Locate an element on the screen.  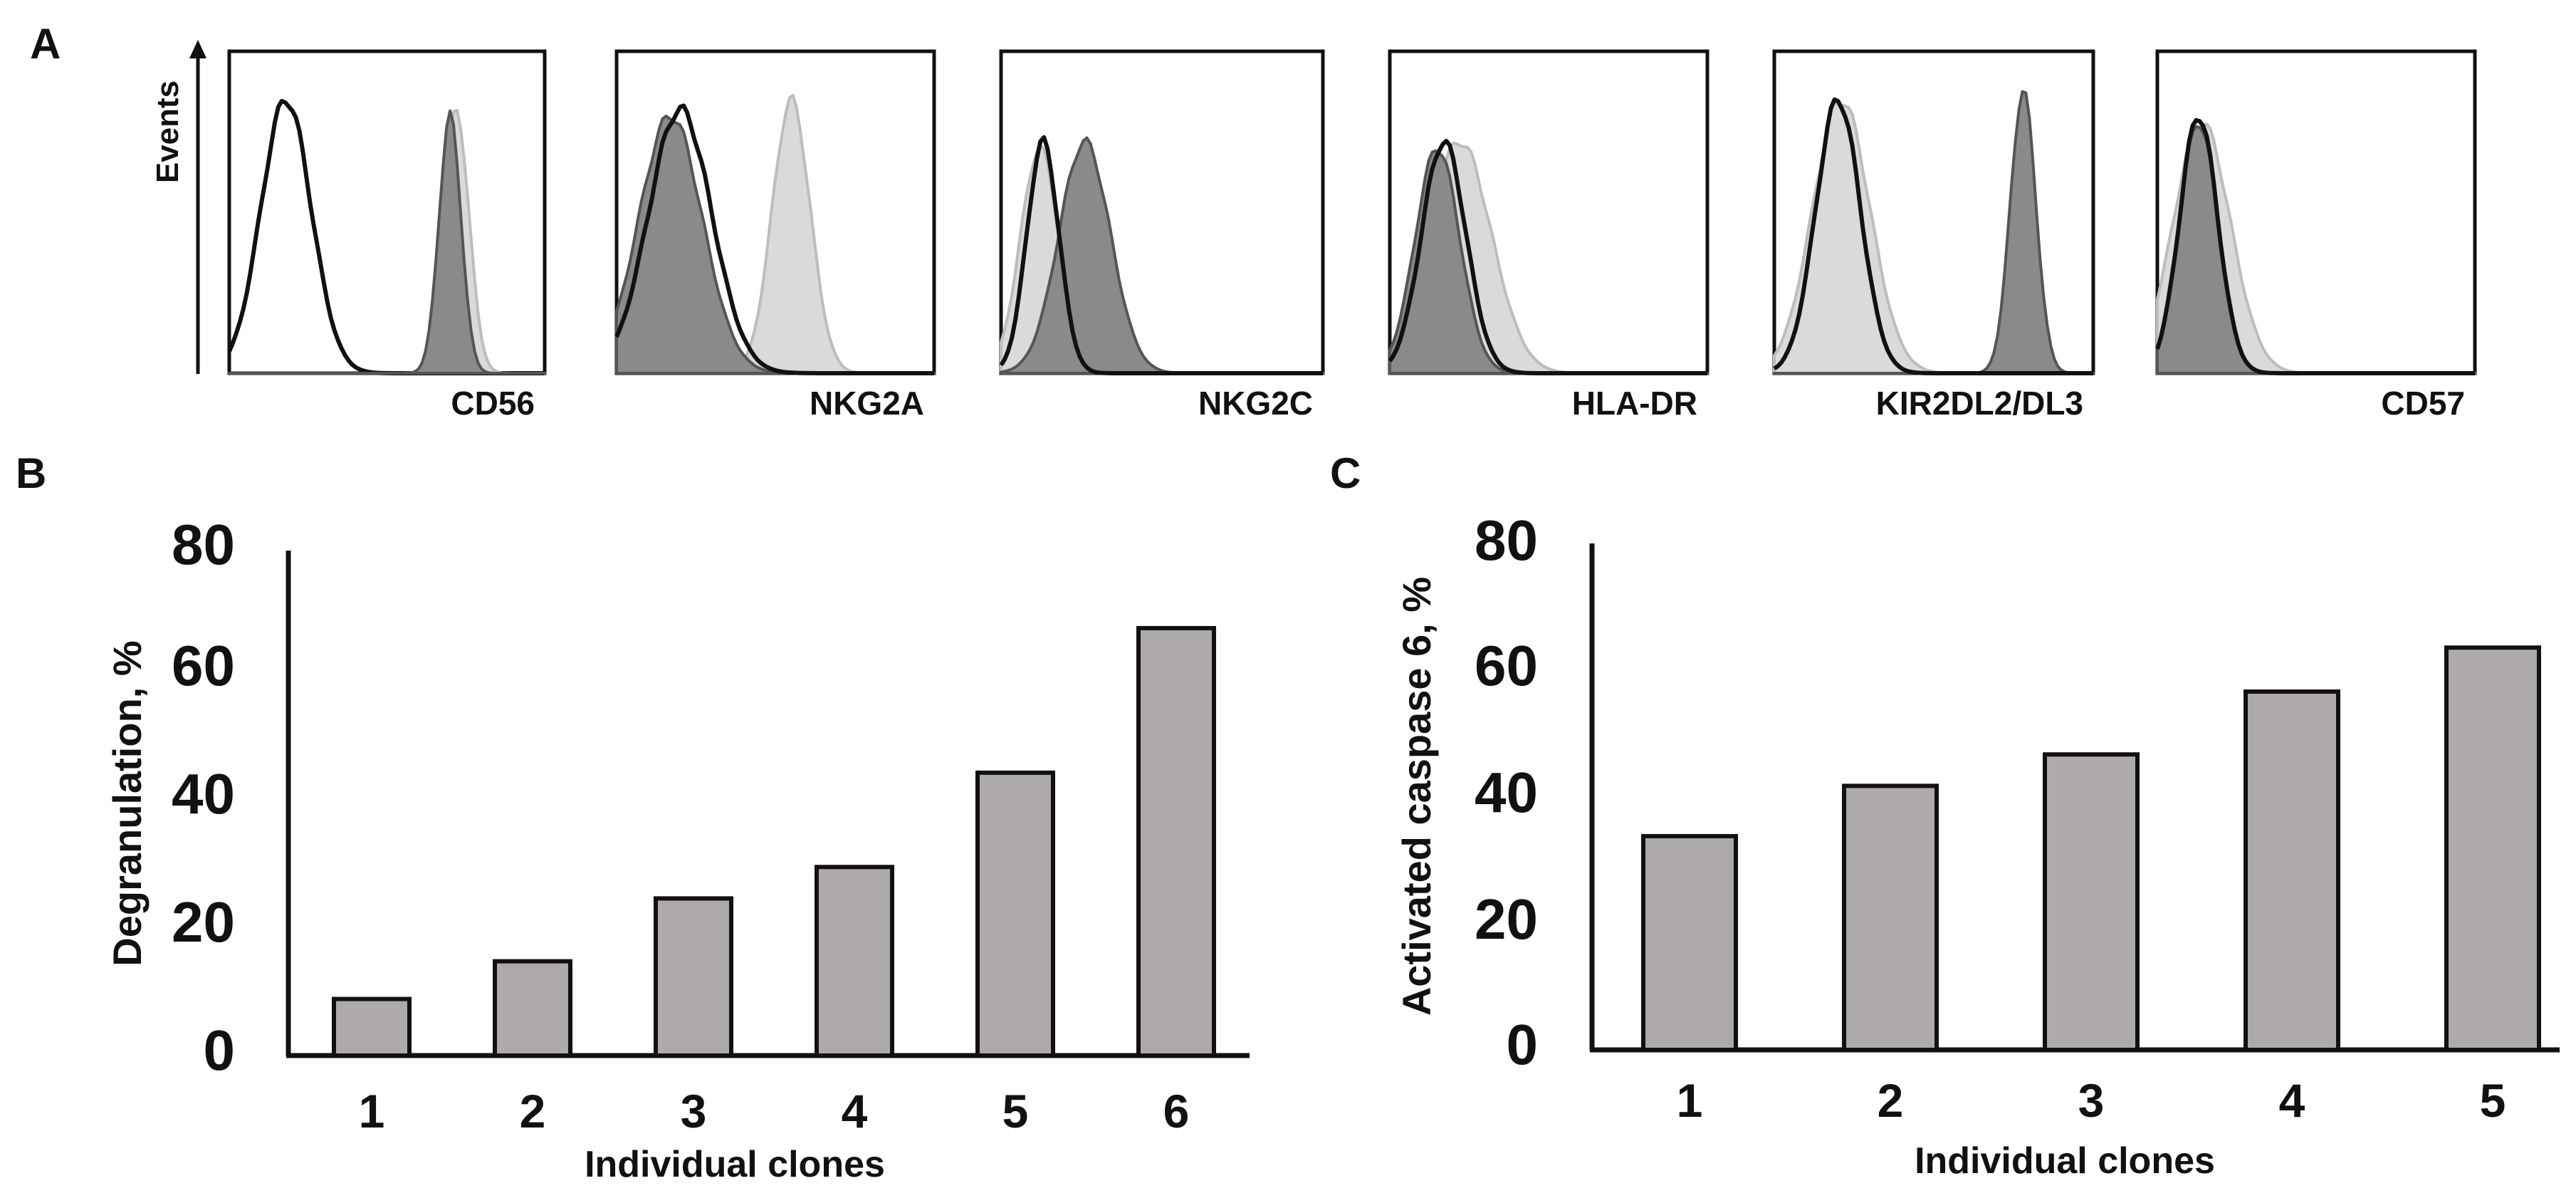
histogram-nkg2a: NKG2A is located at coordinates (775, 235).